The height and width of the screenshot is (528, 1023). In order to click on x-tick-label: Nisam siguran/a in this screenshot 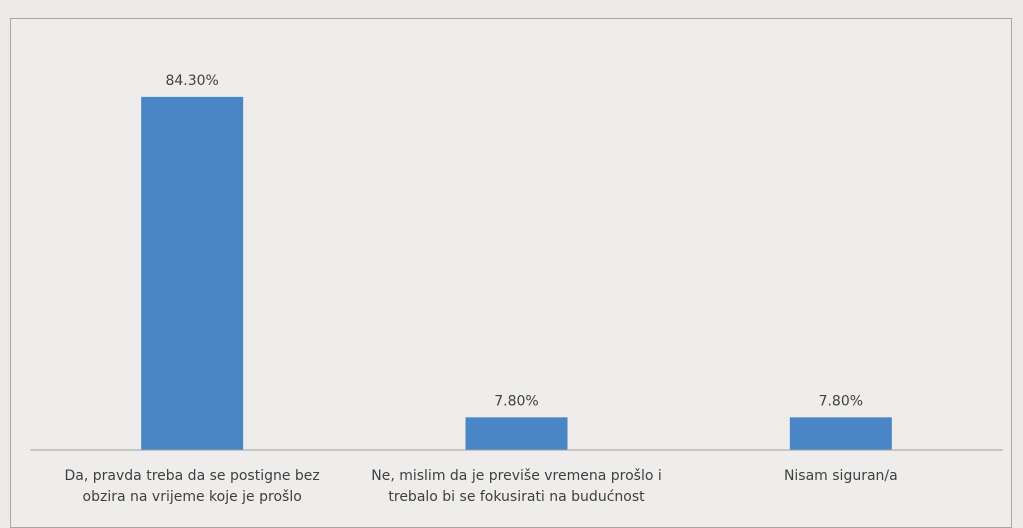, I will do `click(840, 476)`.